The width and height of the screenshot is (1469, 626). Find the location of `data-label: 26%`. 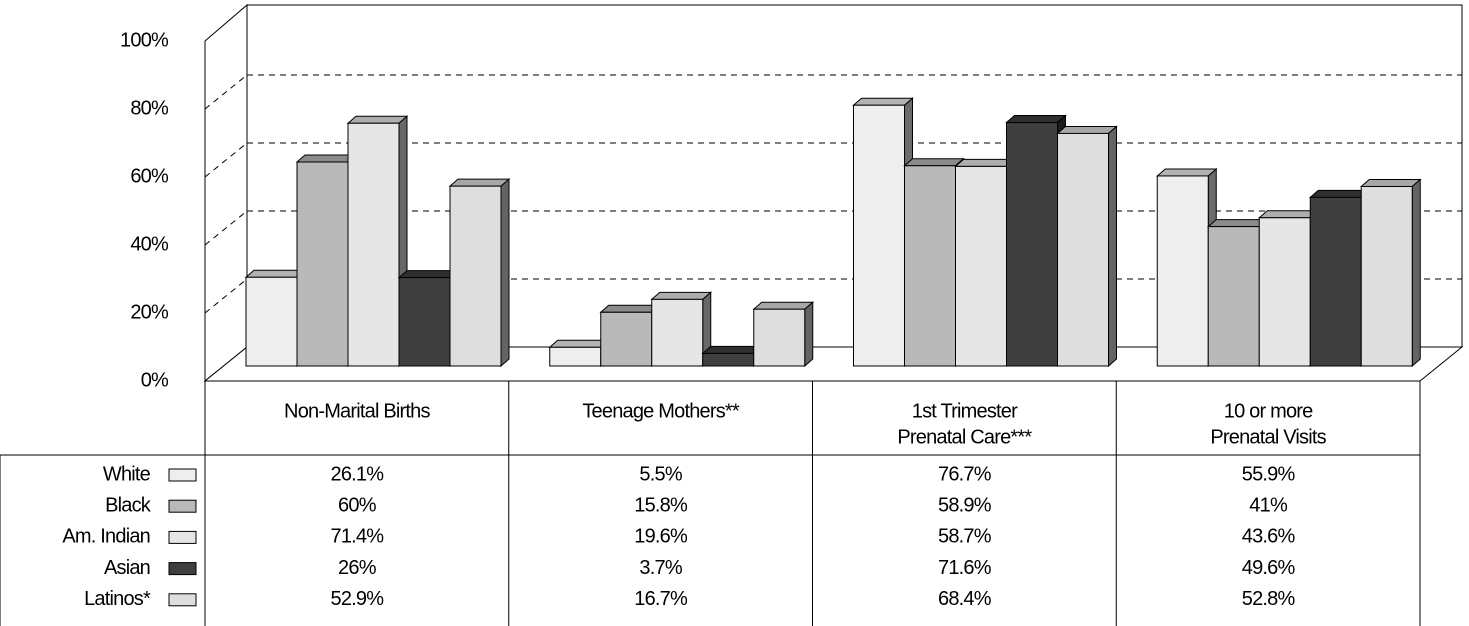

data-label: 26% is located at coordinates (357, 568).